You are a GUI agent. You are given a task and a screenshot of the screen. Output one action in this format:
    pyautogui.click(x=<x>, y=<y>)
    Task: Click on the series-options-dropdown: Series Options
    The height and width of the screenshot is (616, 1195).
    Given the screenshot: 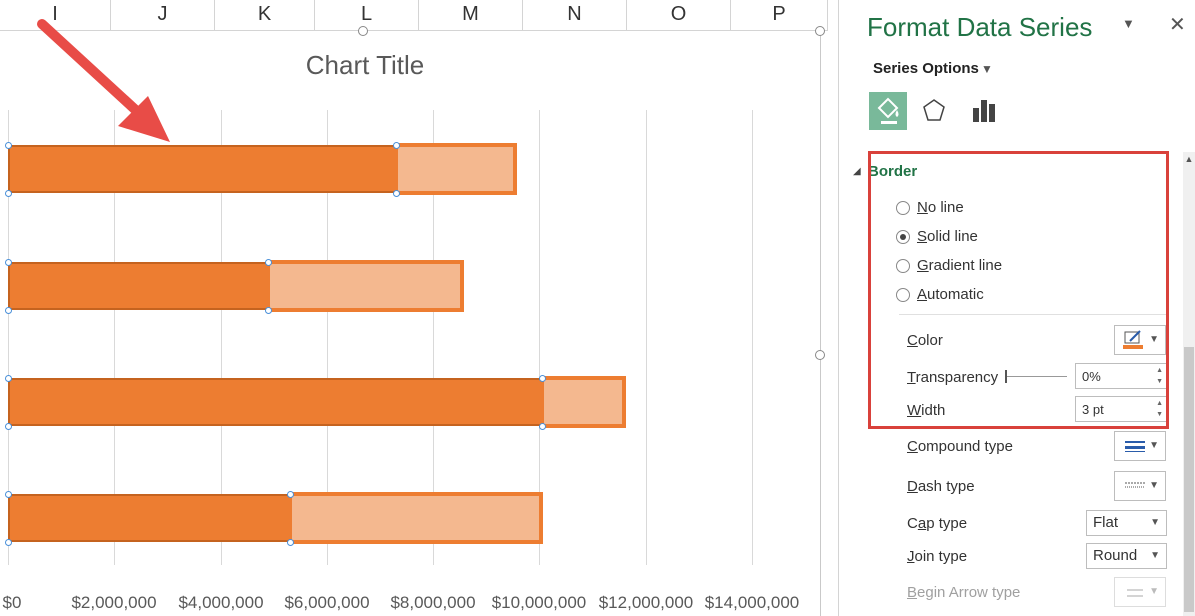 What is the action you would take?
    pyautogui.click(x=926, y=68)
    